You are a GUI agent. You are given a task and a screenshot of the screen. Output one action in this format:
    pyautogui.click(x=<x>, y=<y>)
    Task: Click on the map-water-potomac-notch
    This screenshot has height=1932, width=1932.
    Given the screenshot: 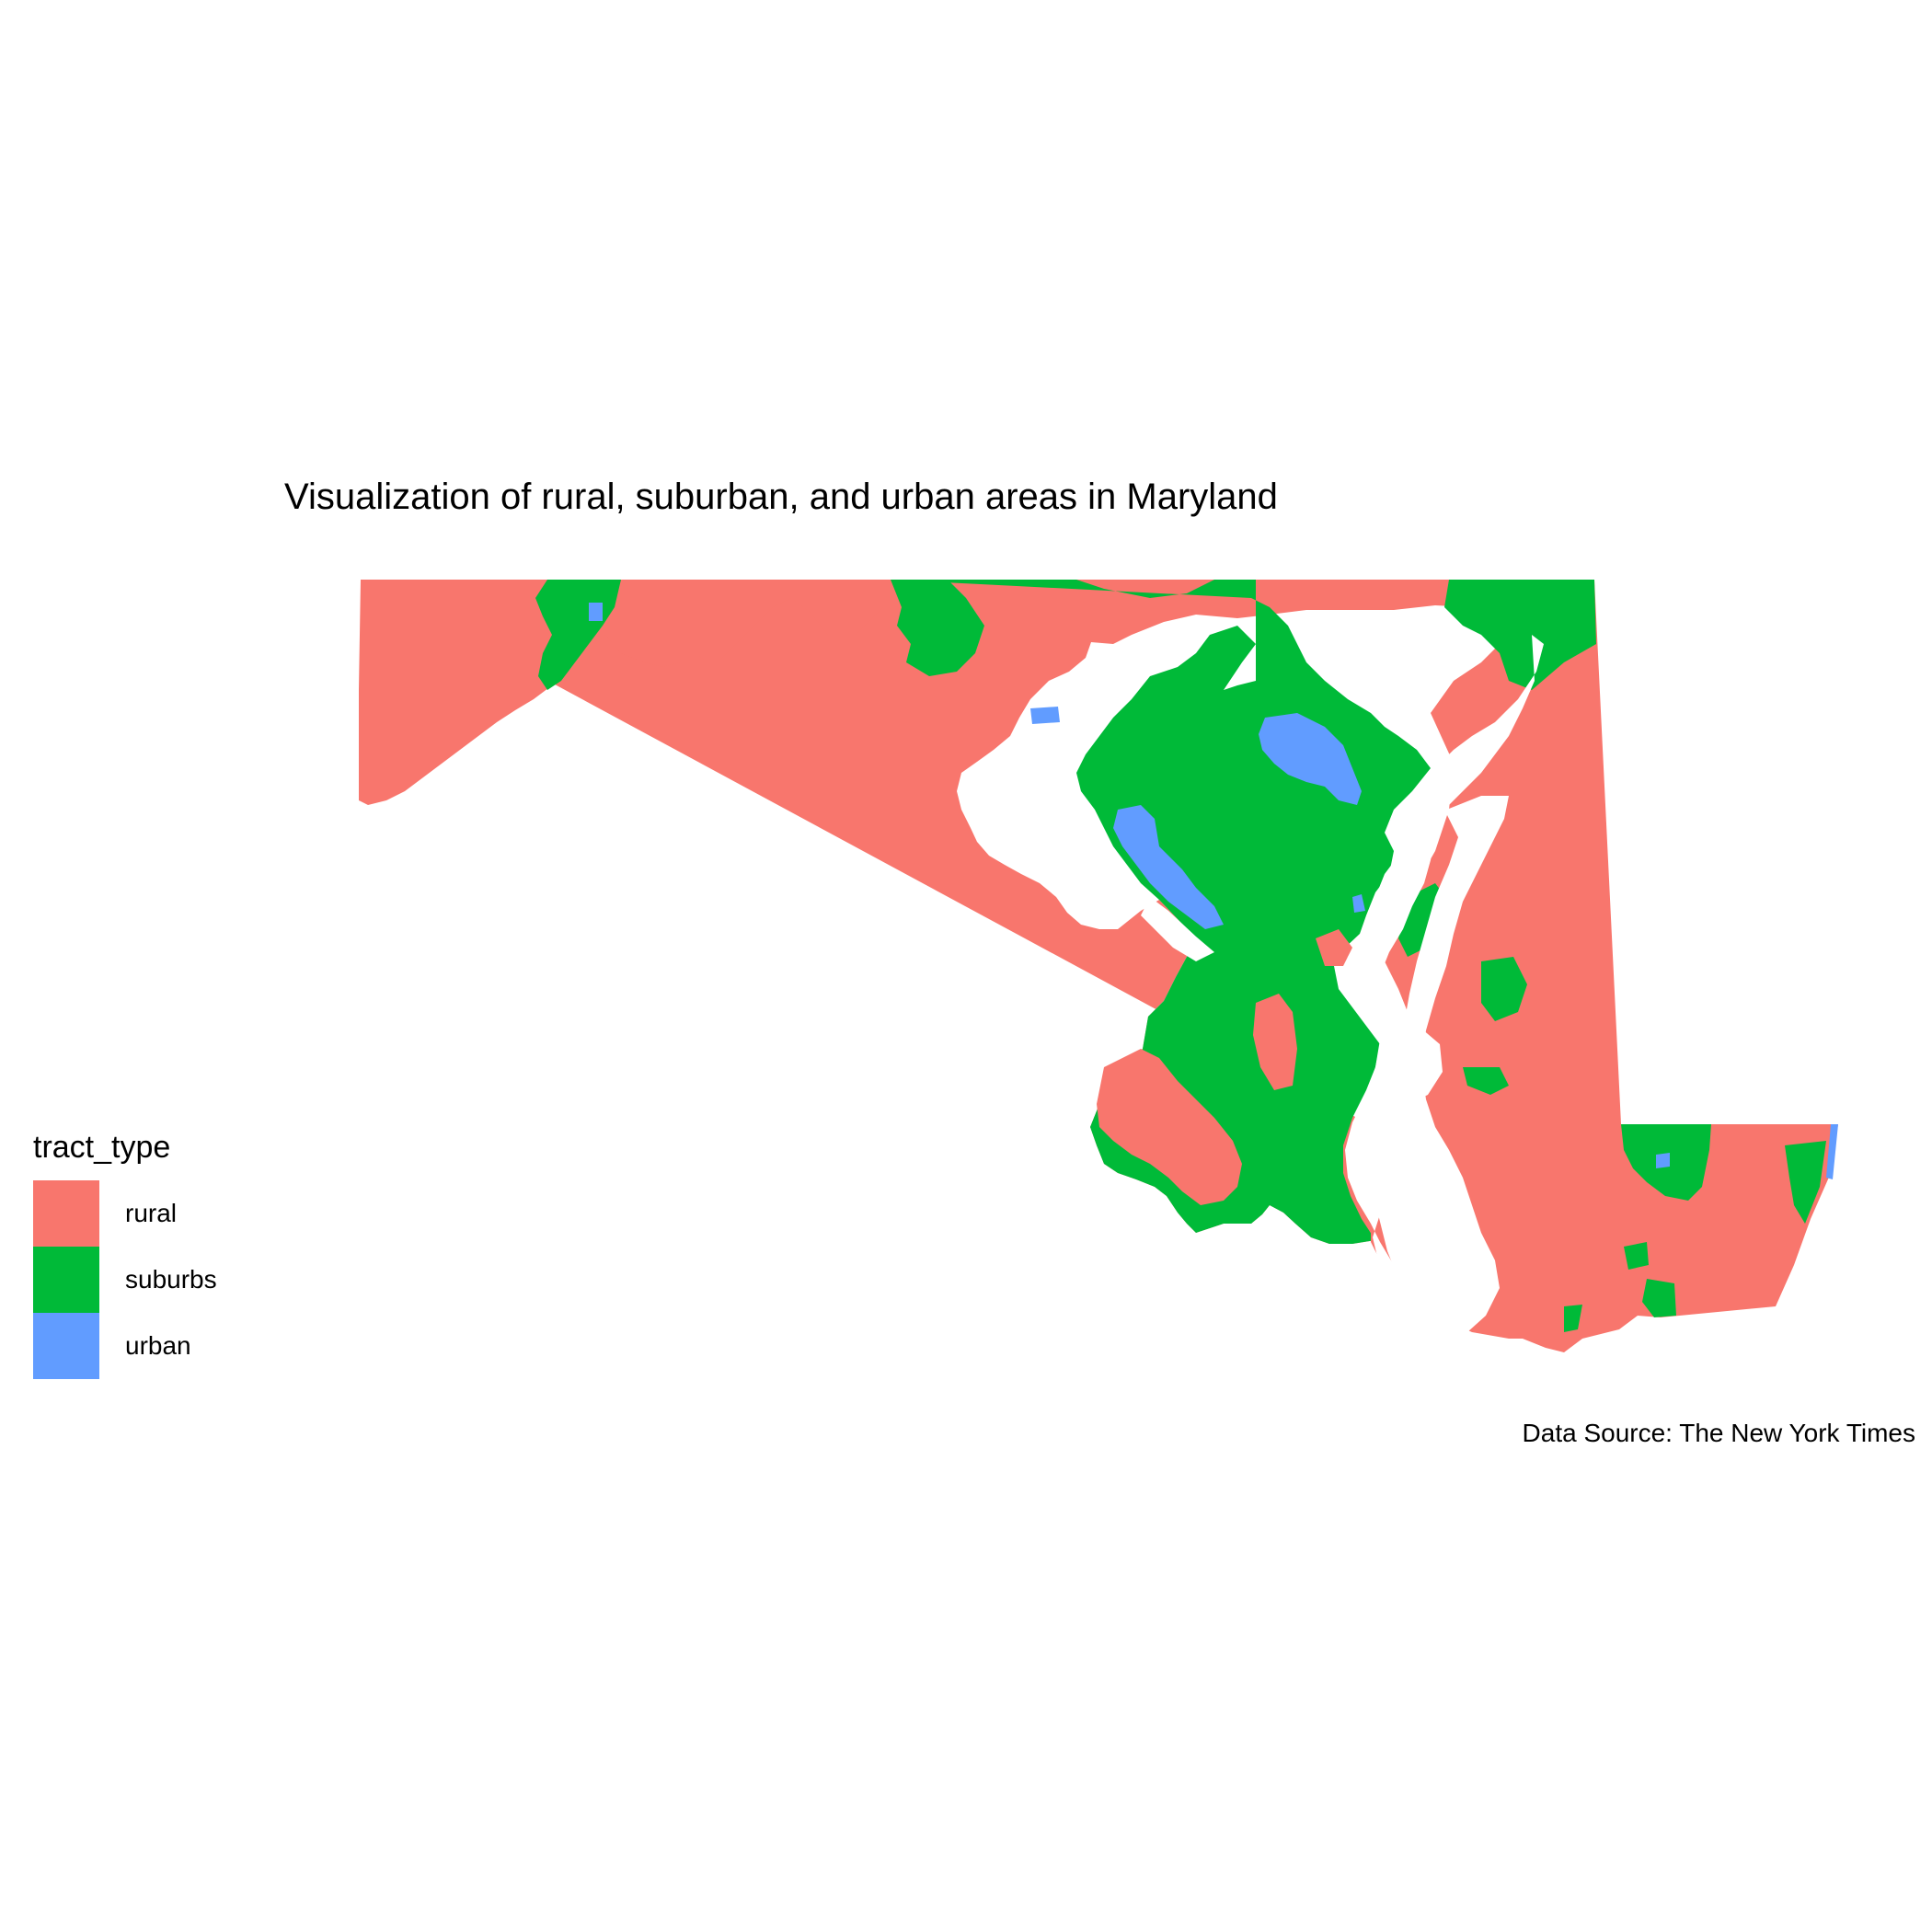 What is the action you would take?
    pyautogui.click(x=1177, y=929)
    